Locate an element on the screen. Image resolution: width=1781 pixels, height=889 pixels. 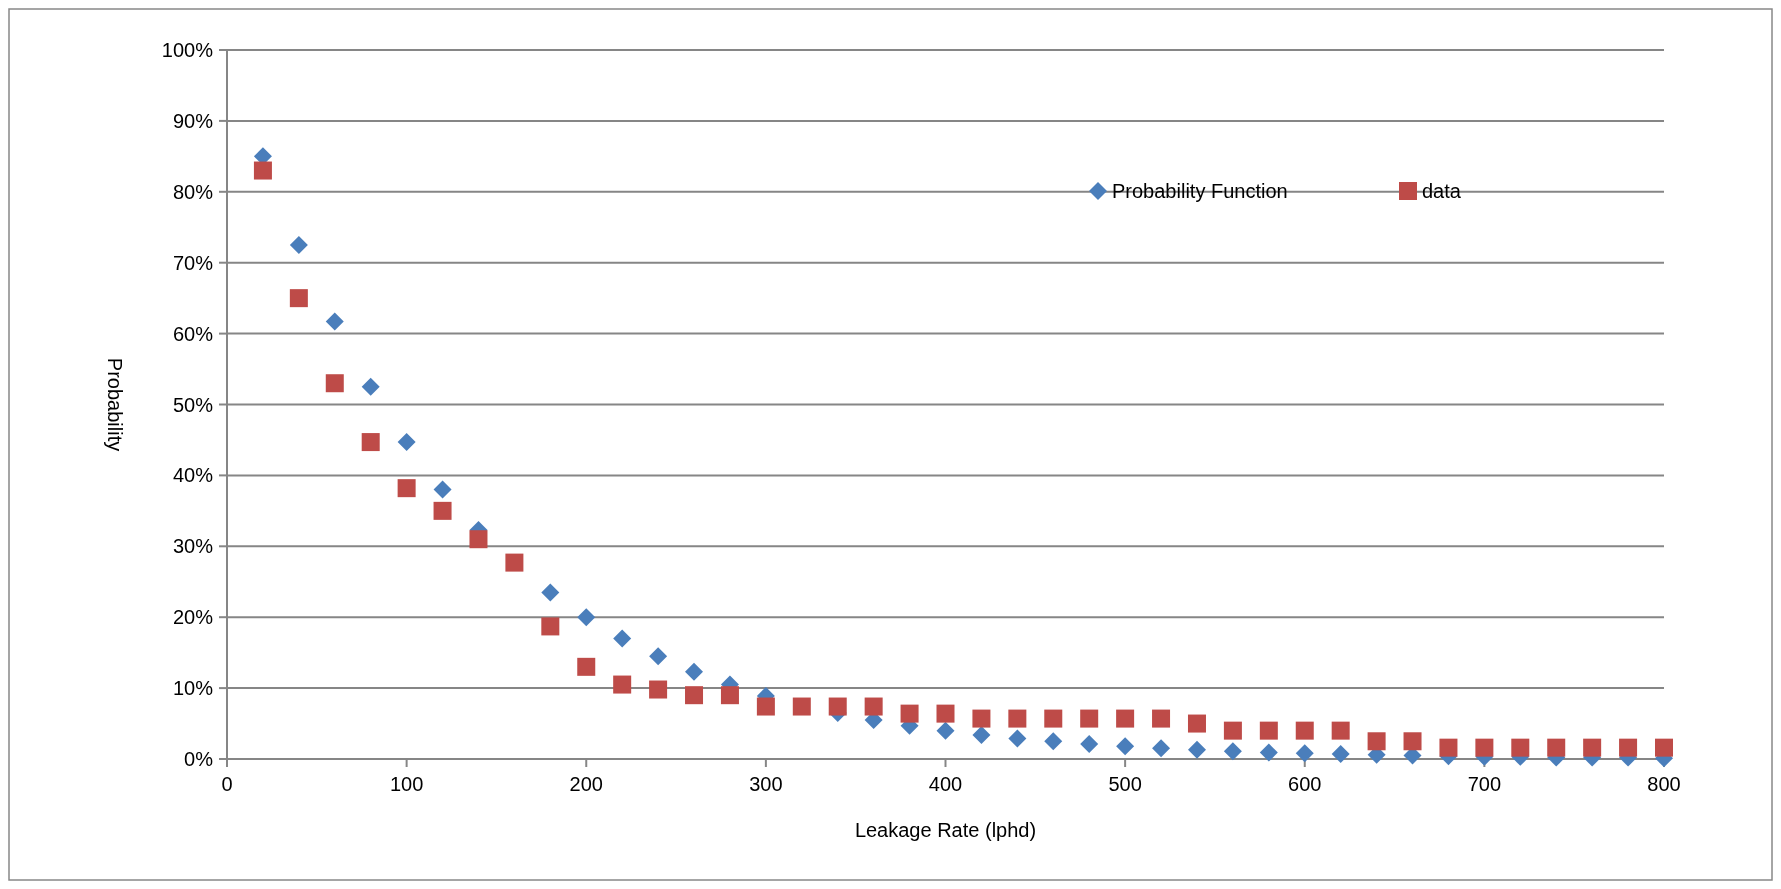
x-tick-label: 200 is located at coordinates (586, 784).